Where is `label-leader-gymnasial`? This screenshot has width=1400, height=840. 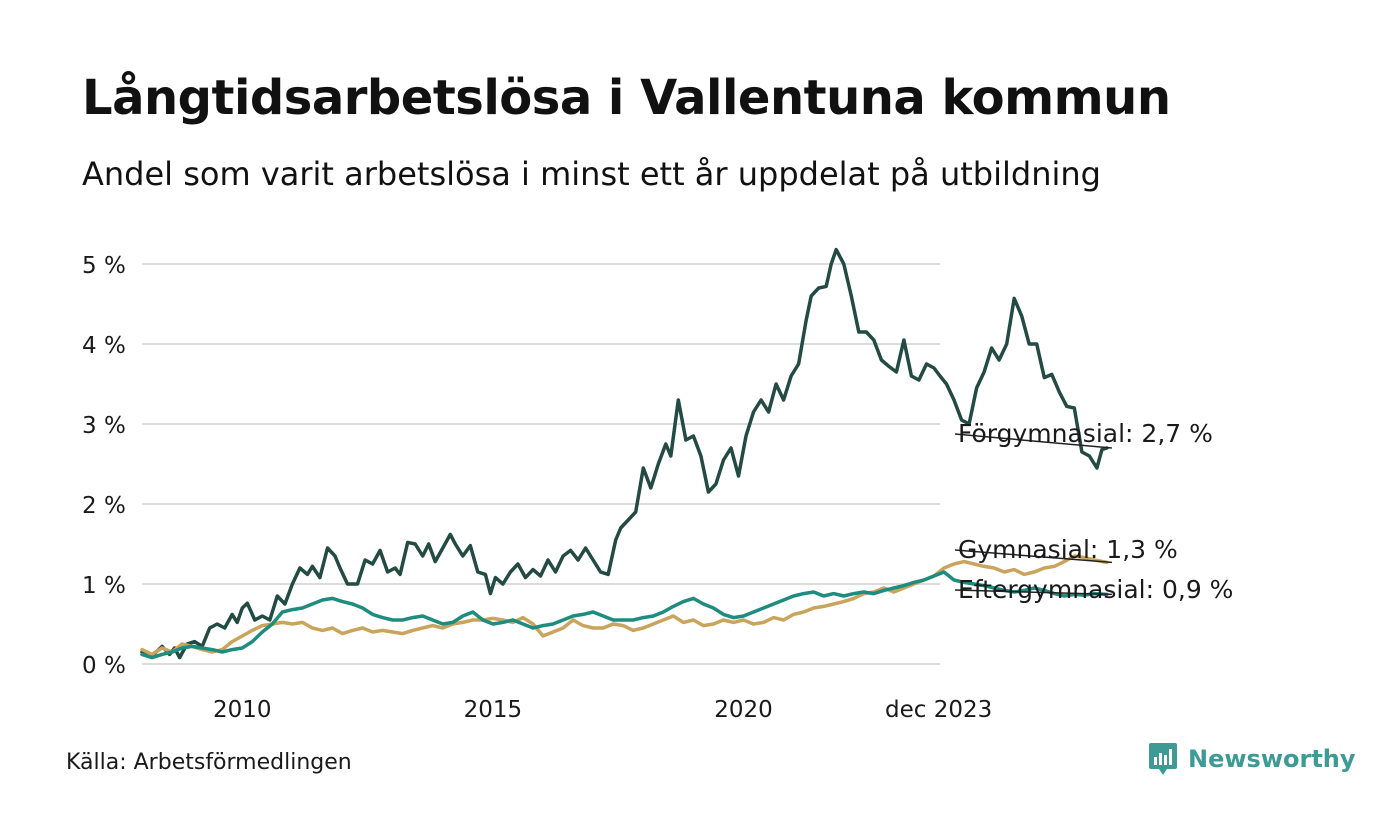 label-leader-gymnasial is located at coordinates (1033, 556).